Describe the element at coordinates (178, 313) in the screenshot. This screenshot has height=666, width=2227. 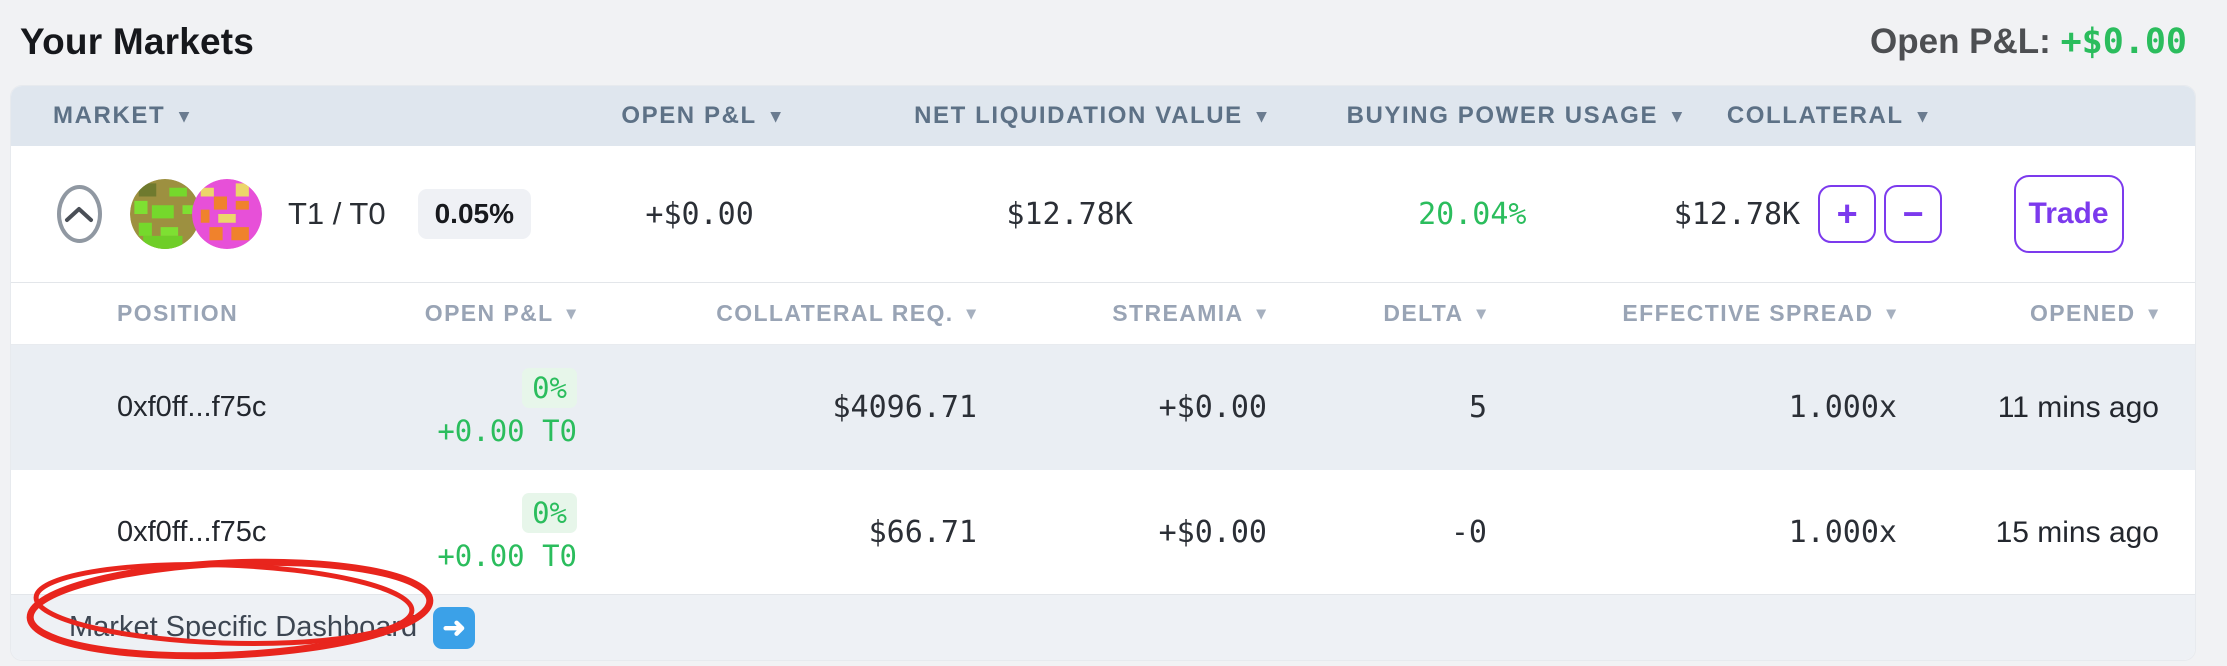
I see `column-header-position: POSITION` at that location.